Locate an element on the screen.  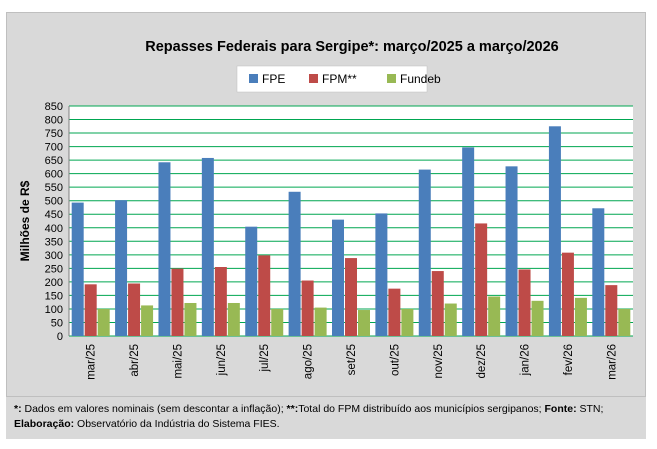
y-tick-label: 350 is located at coordinates (54, 242).